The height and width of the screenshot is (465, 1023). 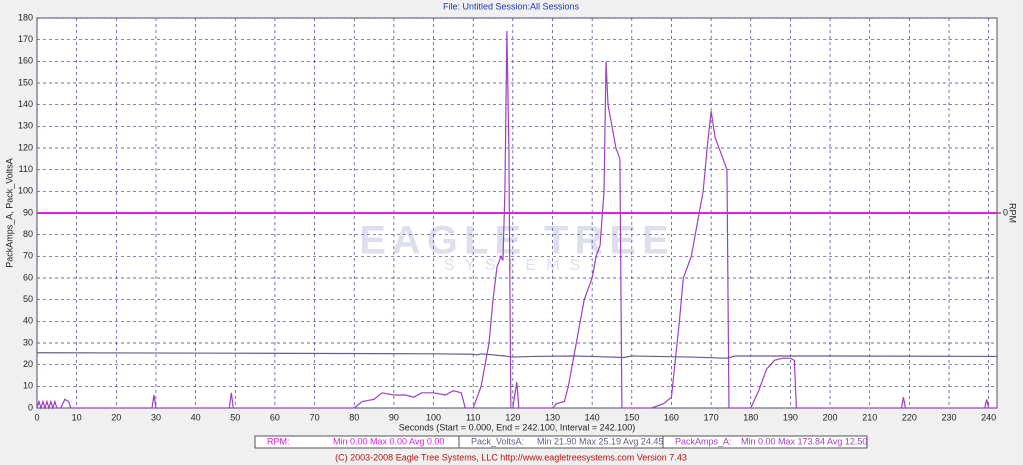 What do you see at coordinates (25, 126) in the screenshot?
I see `y-tick-label: 130` at bounding box center [25, 126].